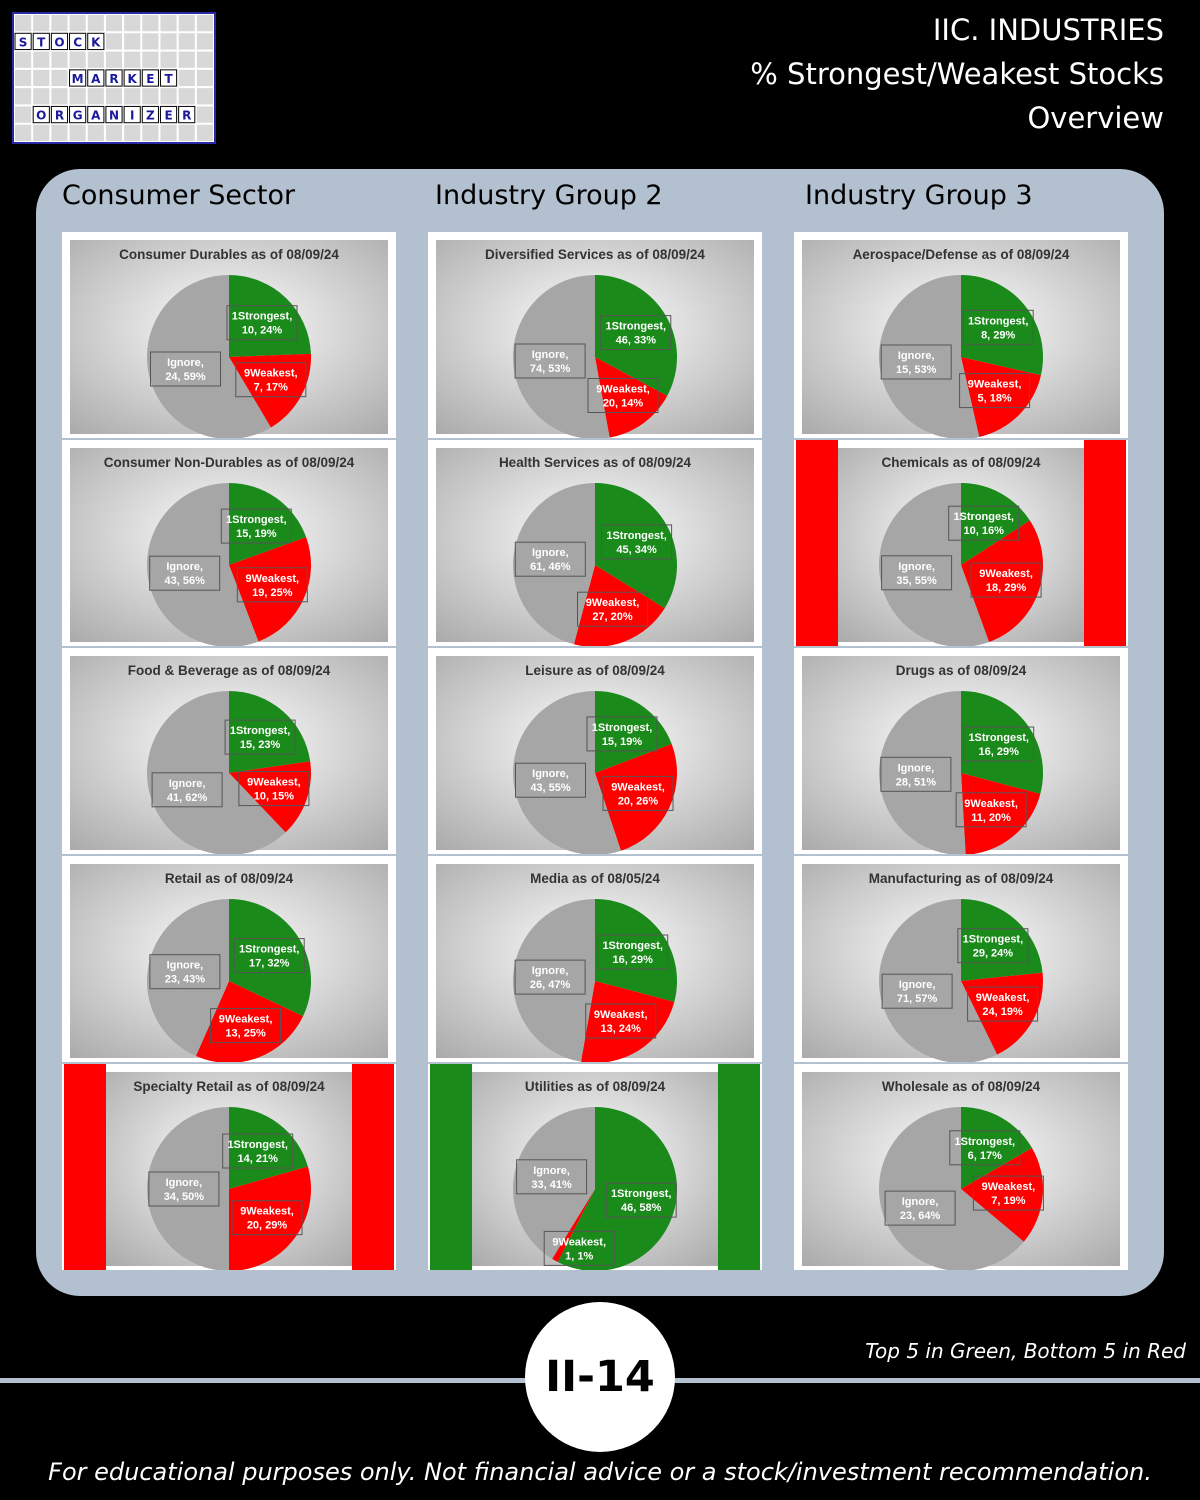 Image resolution: width=1200 pixels, height=1500 pixels. Describe the element at coordinates (133, 79) in the screenshot. I see `logo-letter: K` at that location.